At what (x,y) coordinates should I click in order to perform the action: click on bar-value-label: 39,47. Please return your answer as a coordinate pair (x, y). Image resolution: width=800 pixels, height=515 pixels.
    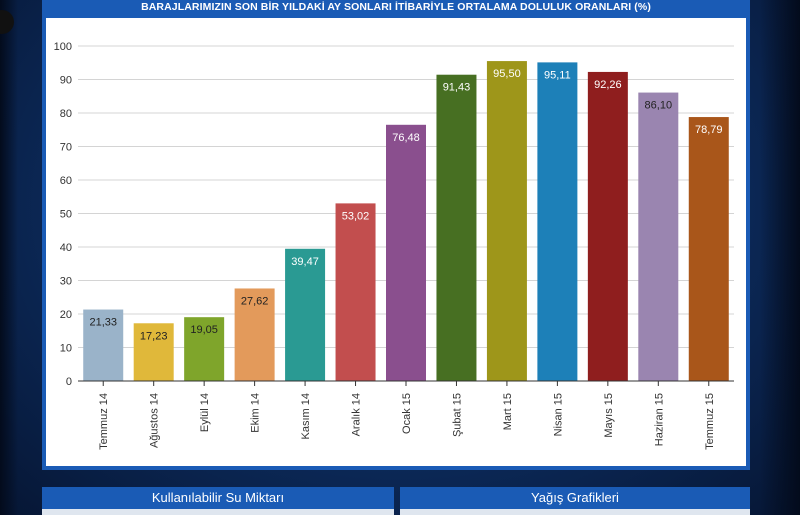
    Looking at the image, I should click on (305, 262).